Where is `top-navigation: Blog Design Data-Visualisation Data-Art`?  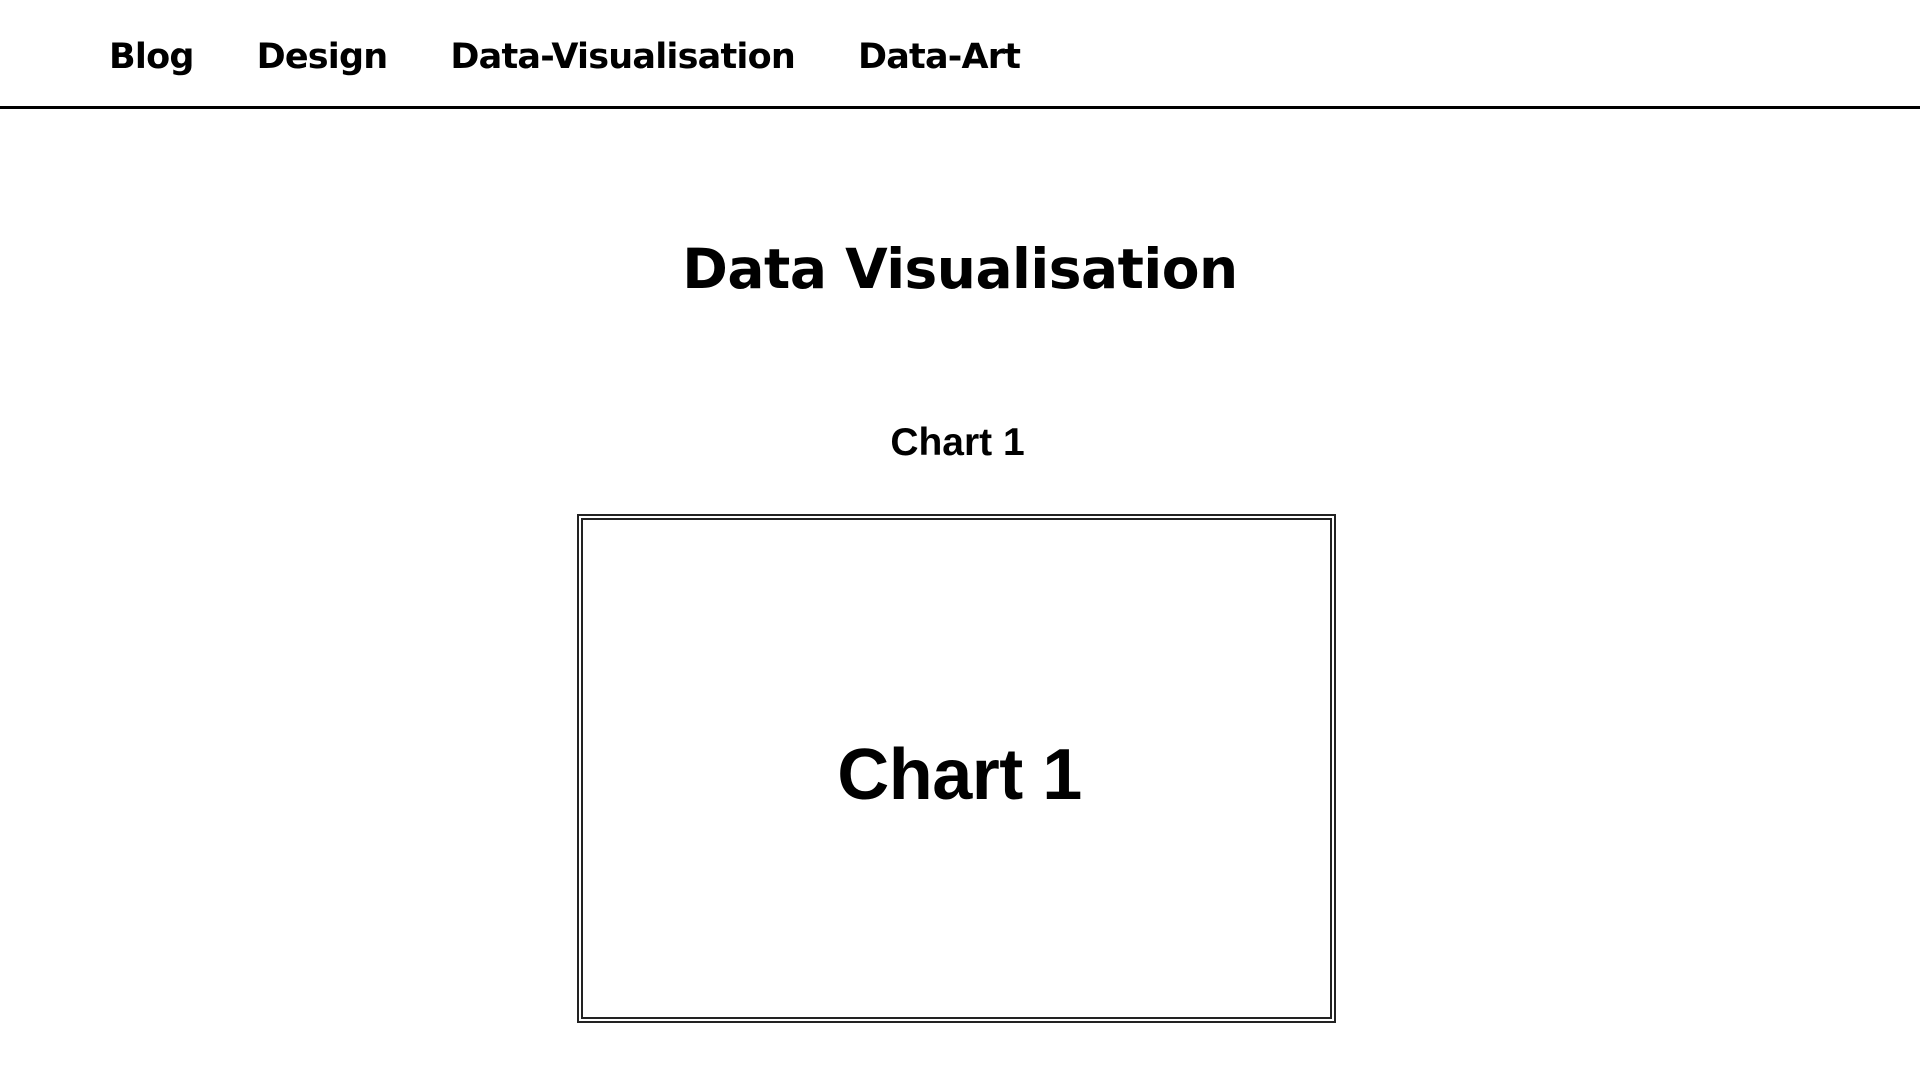
top-navigation: Blog Design Data-Visualisation Data-Art is located at coordinates (960, 54).